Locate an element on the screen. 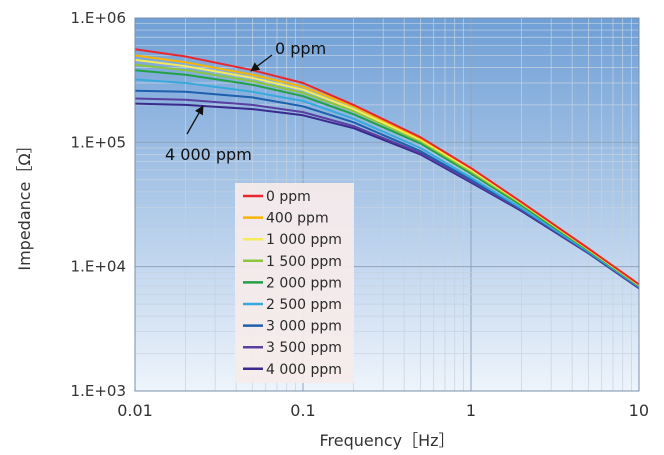 This screenshot has width=664, height=455. legend-label: 3 500 ppm is located at coordinates (304, 348).